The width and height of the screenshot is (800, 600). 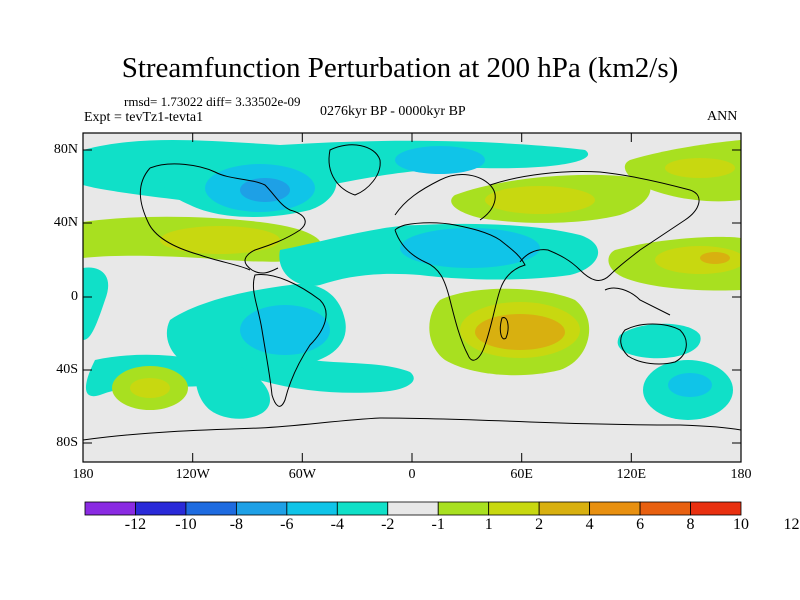 What do you see at coordinates (791, 524) in the screenshot?
I see `colorbar-label: 12` at bounding box center [791, 524].